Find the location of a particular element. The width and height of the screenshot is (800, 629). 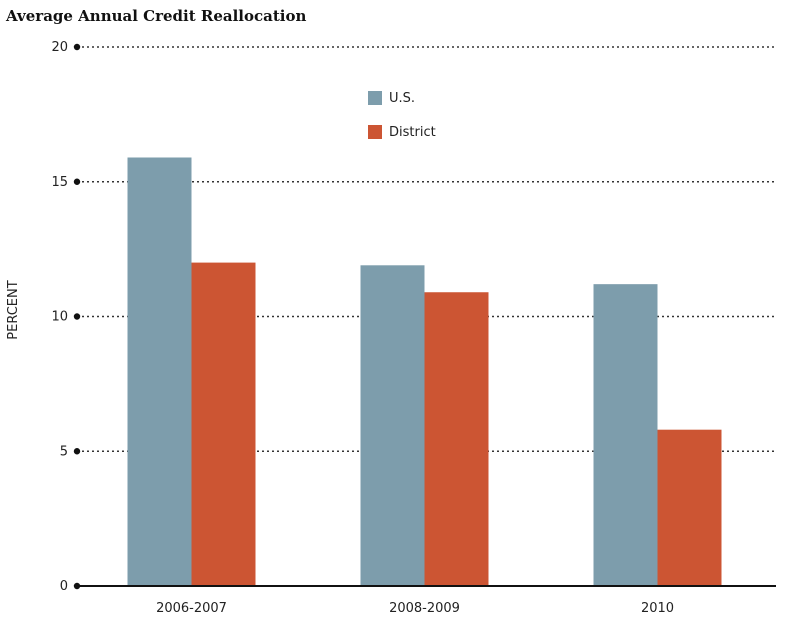

y-tick-label: 5 is located at coordinates (64, 451).